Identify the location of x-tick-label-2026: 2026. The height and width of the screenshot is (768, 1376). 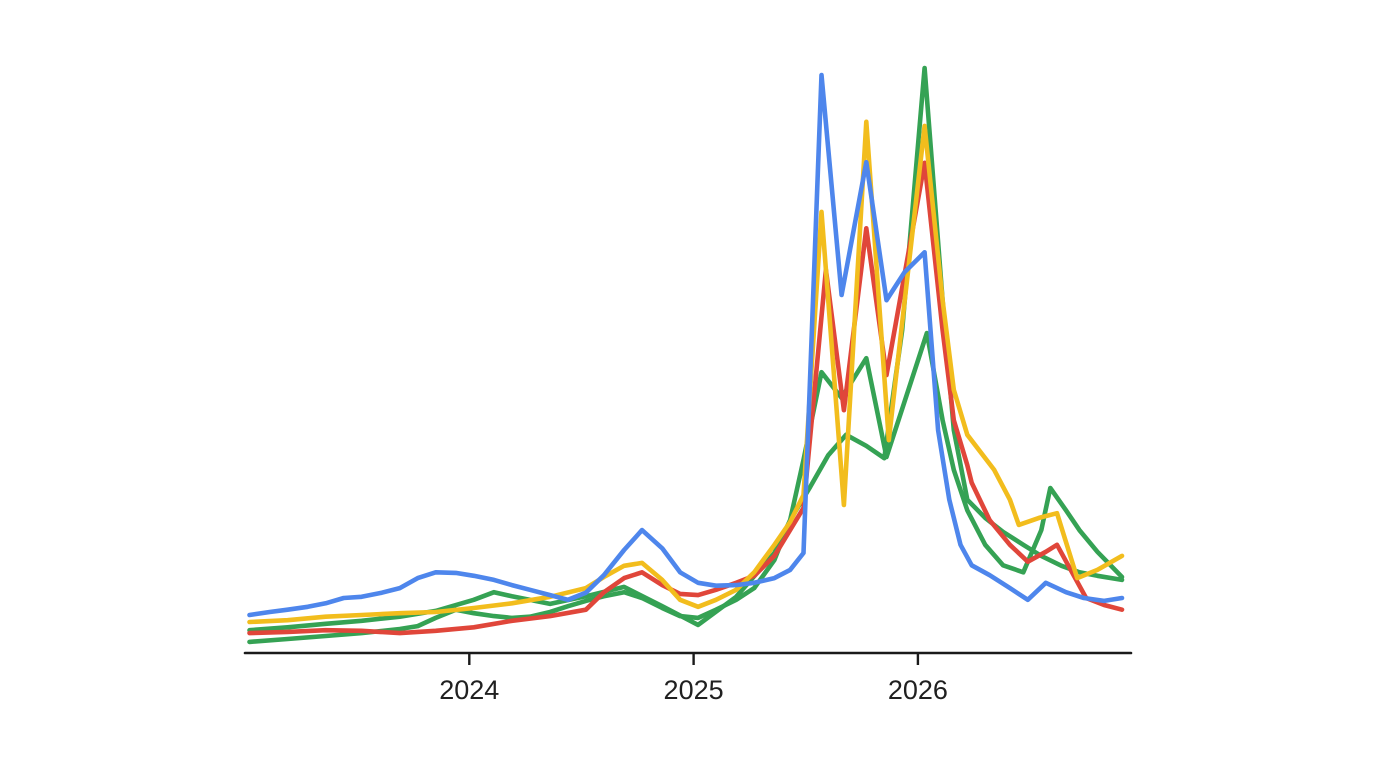
(917, 690).